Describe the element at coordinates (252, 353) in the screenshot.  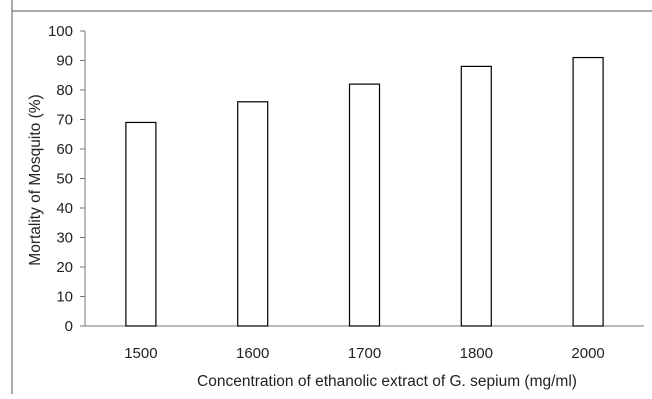
I see `x-tick-label: 1600` at that location.